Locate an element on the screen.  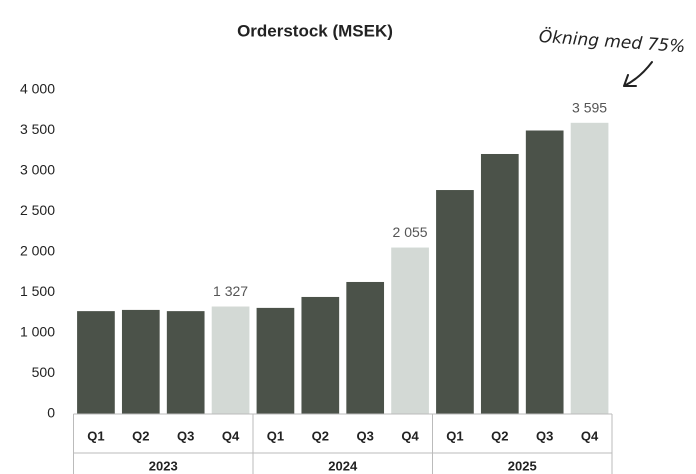
y-tick-label: 3 000 is located at coordinates (37, 170).